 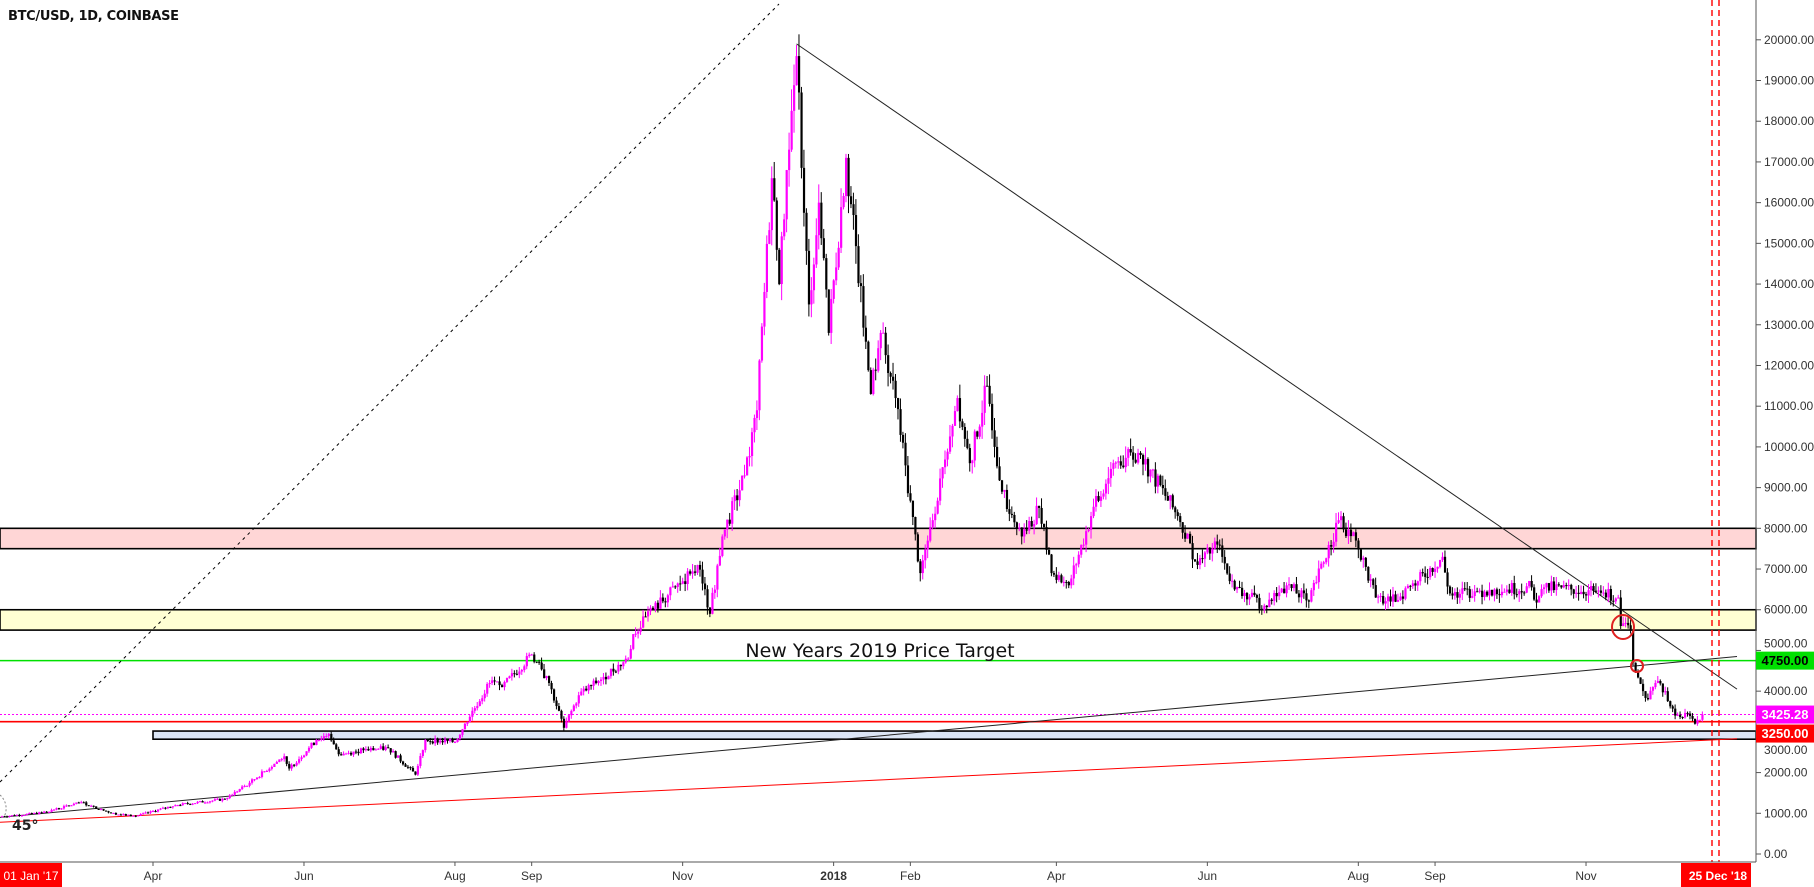 What do you see at coordinates (910, 876) in the screenshot?
I see `time-tick-label: Feb` at bounding box center [910, 876].